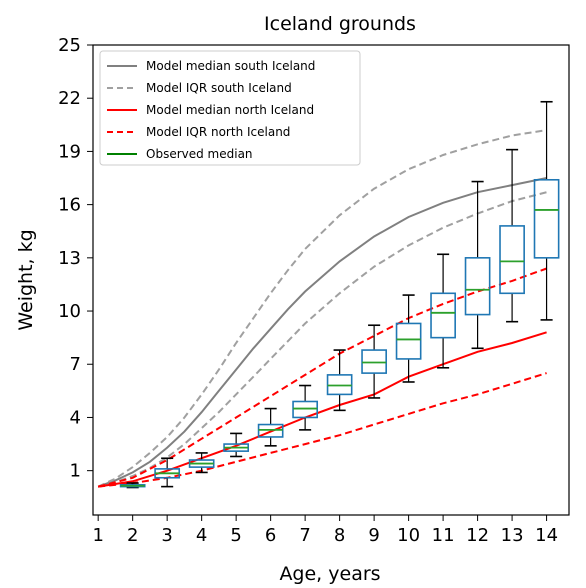 The width and height of the screenshot is (586, 588). Describe the element at coordinates (512, 535) in the screenshot. I see `x-tick-label: 13` at that location.